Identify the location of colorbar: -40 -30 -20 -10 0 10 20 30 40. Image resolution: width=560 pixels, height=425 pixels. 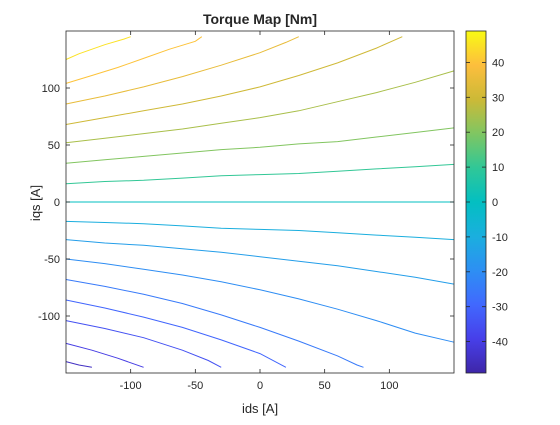
(486, 202).